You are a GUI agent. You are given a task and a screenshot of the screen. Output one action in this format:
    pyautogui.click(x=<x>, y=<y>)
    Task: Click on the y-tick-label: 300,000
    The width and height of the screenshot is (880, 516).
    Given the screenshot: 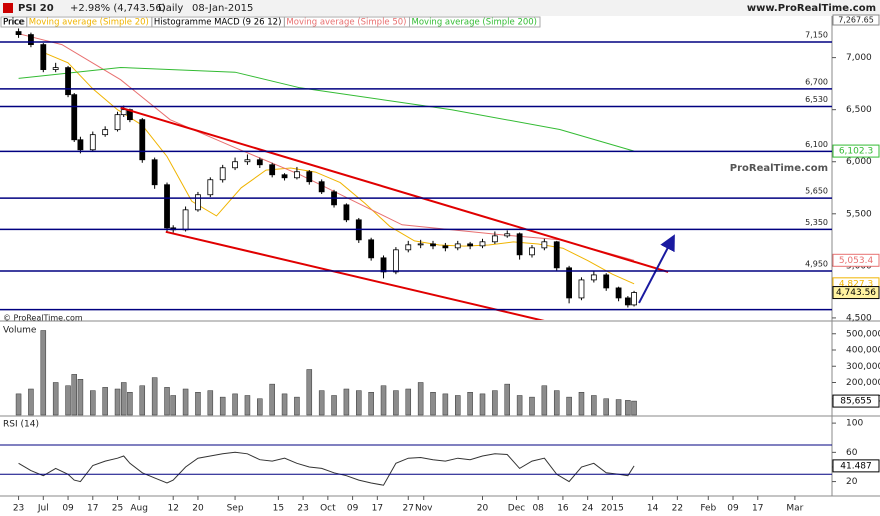 What is the action you would take?
    pyautogui.click(x=863, y=367)
    